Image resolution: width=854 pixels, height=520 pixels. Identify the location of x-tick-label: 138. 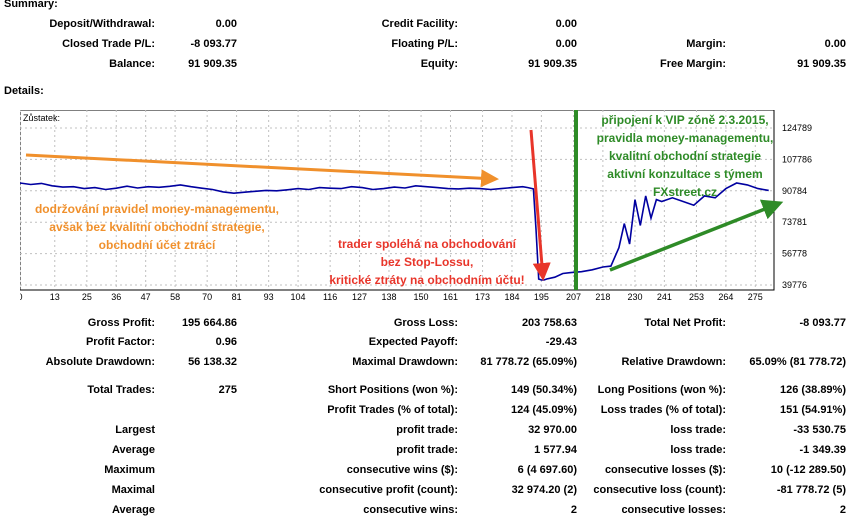
(388, 297).